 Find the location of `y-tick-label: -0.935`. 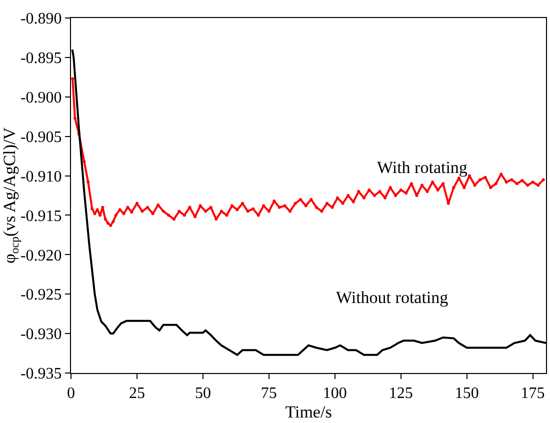

y-tick-label: -0.935 is located at coordinates (41, 374).